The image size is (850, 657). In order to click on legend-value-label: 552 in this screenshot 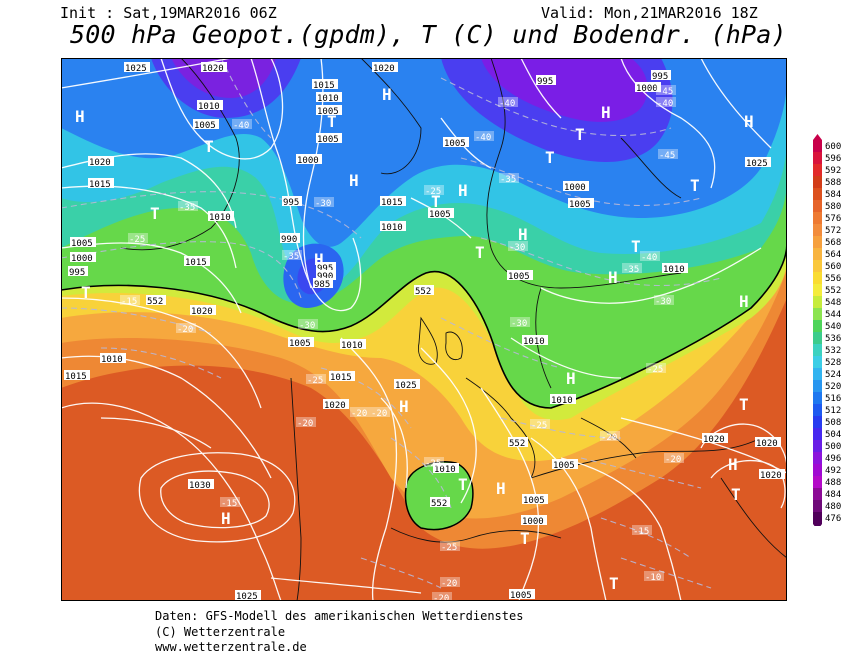, I will do `click(833, 291)`.